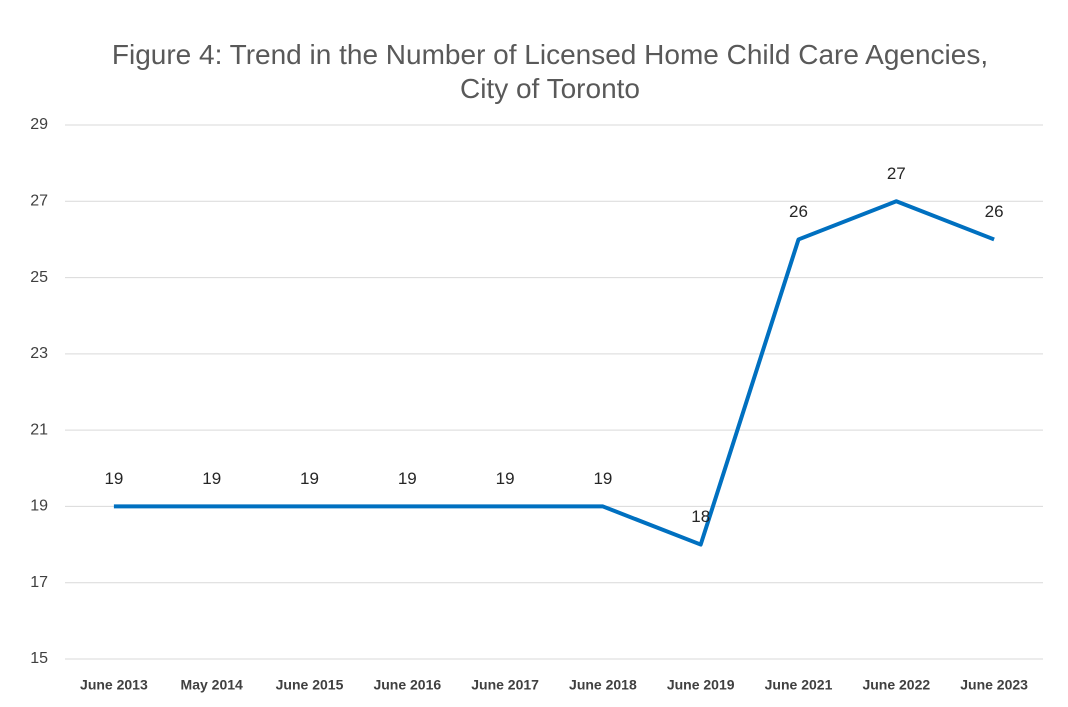 The image size is (1068, 707). Describe the element at coordinates (896, 173) in the screenshot. I see `data-label: 27` at that location.